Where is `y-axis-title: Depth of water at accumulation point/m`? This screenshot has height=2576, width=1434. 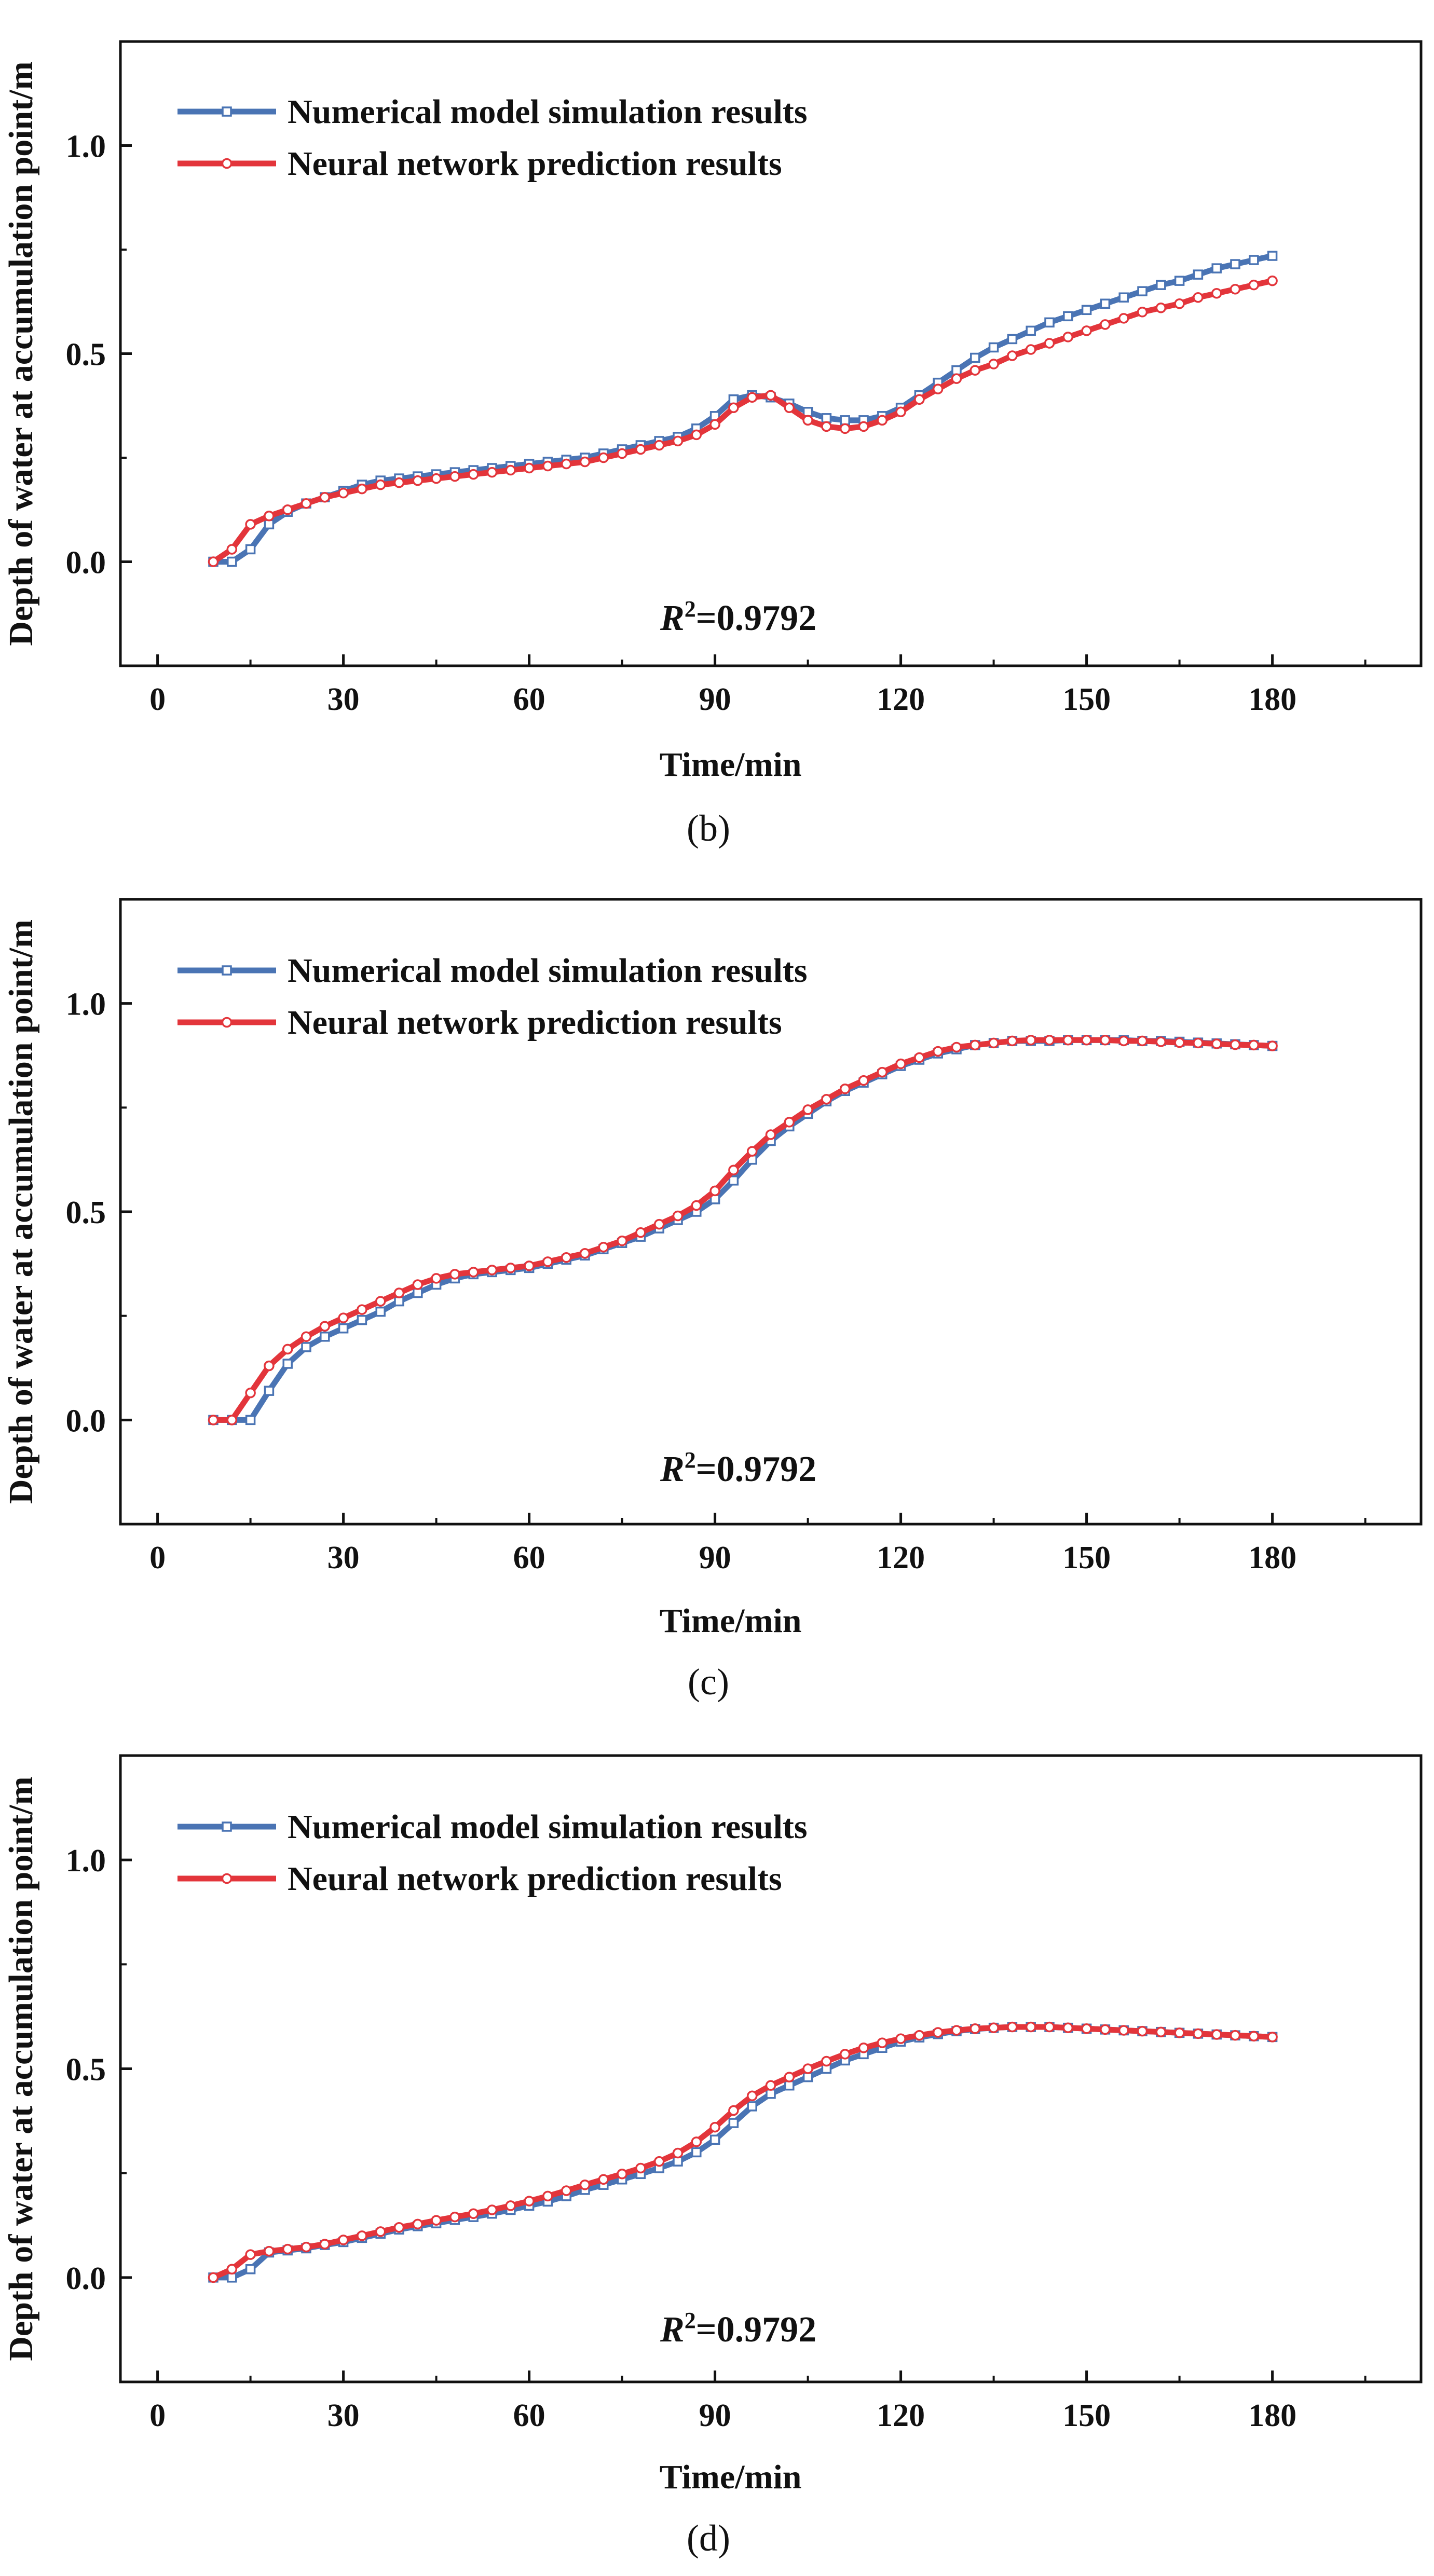 y-axis-title: Depth of water at accumulation point/m is located at coordinates (21, 1212).